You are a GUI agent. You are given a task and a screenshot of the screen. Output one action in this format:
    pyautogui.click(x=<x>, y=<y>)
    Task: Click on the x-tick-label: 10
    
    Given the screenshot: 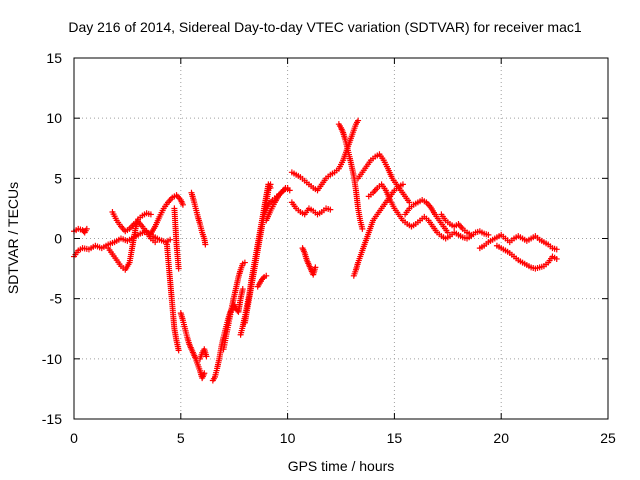 What is the action you would take?
    pyautogui.click(x=288, y=438)
    